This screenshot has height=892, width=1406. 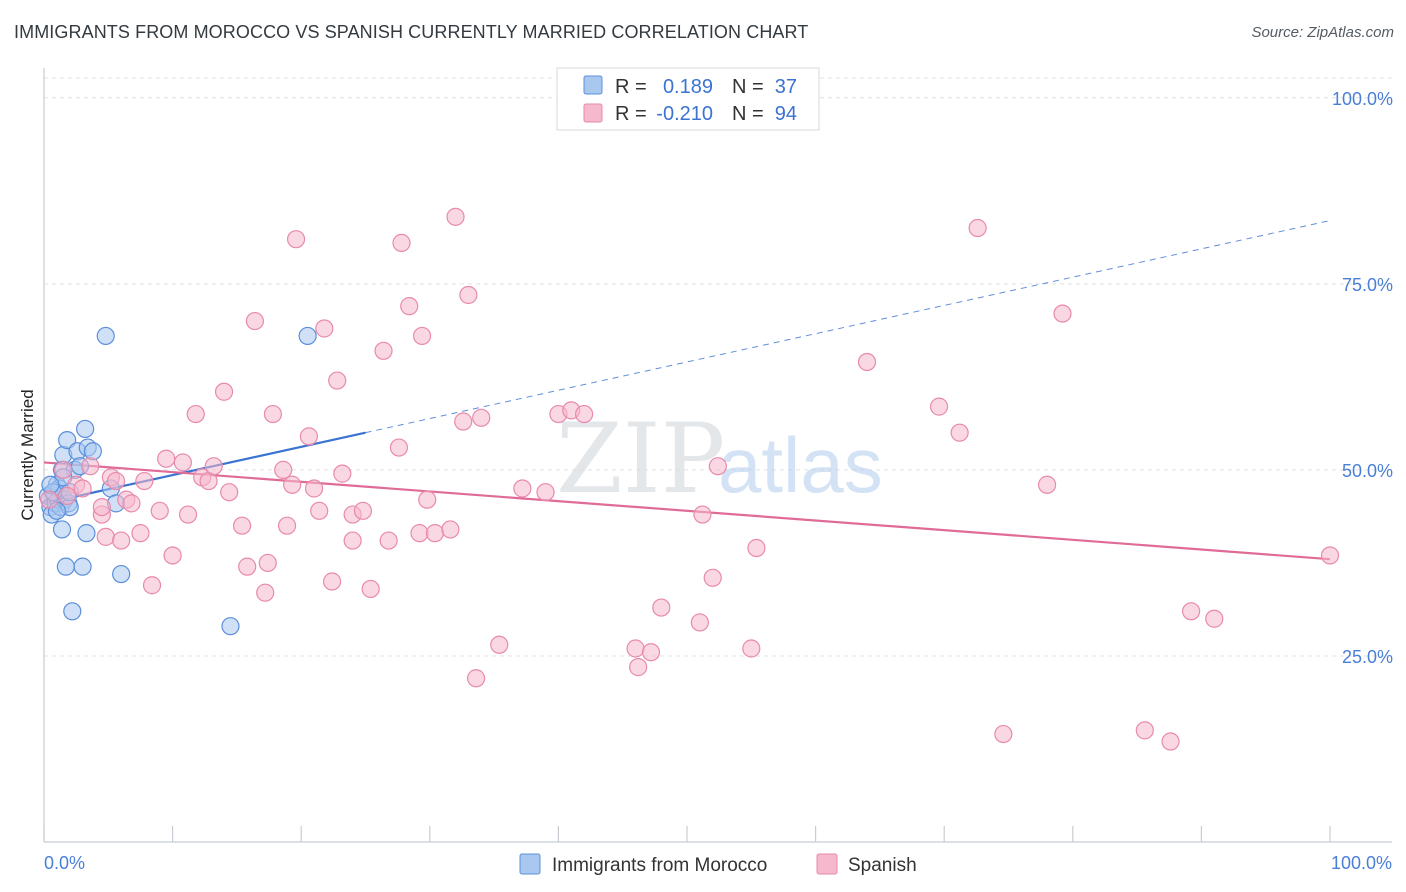 What do you see at coordinates (1367, 471) in the screenshot?
I see `y-tick-label-50: 50.0%` at bounding box center [1367, 471].